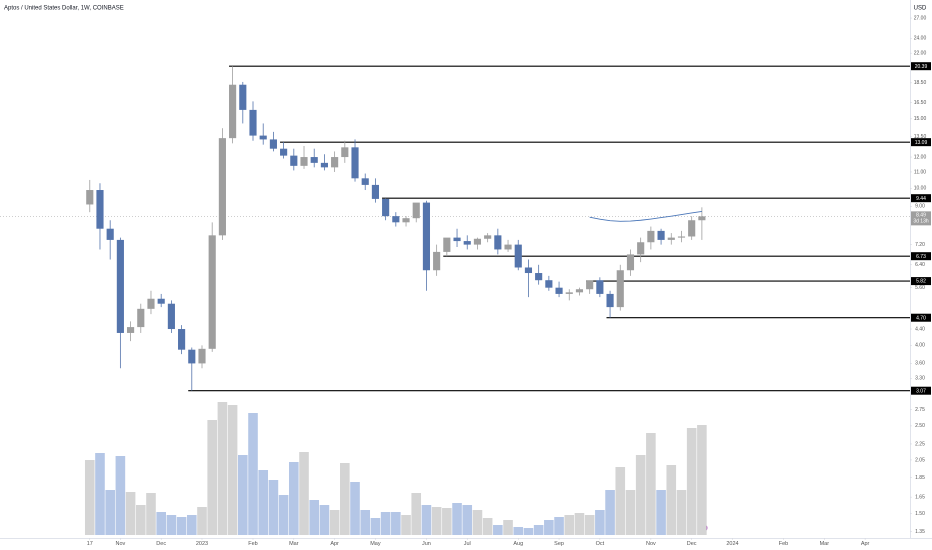 Image resolution: width=932 pixels, height=550 pixels. What do you see at coordinates (920, 18) in the screenshot?
I see `y-tick-label: 27.00` at bounding box center [920, 18].